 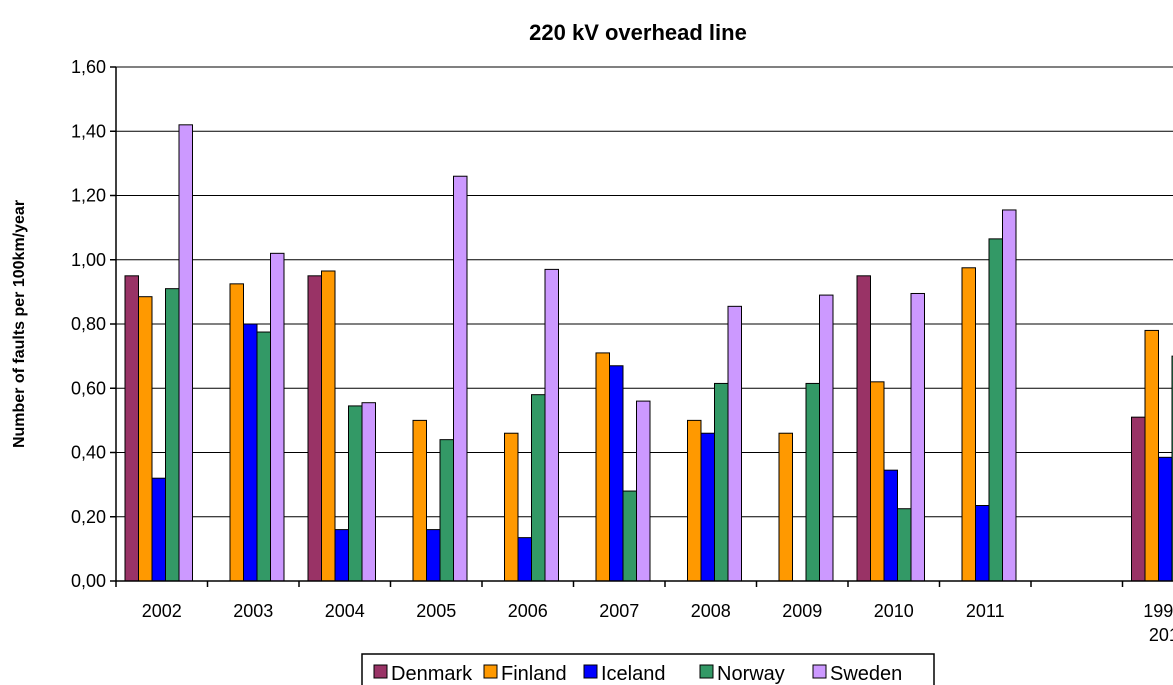 What do you see at coordinates (490, 671) in the screenshot?
I see `legend-swatch-finland` at bounding box center [490, 671].